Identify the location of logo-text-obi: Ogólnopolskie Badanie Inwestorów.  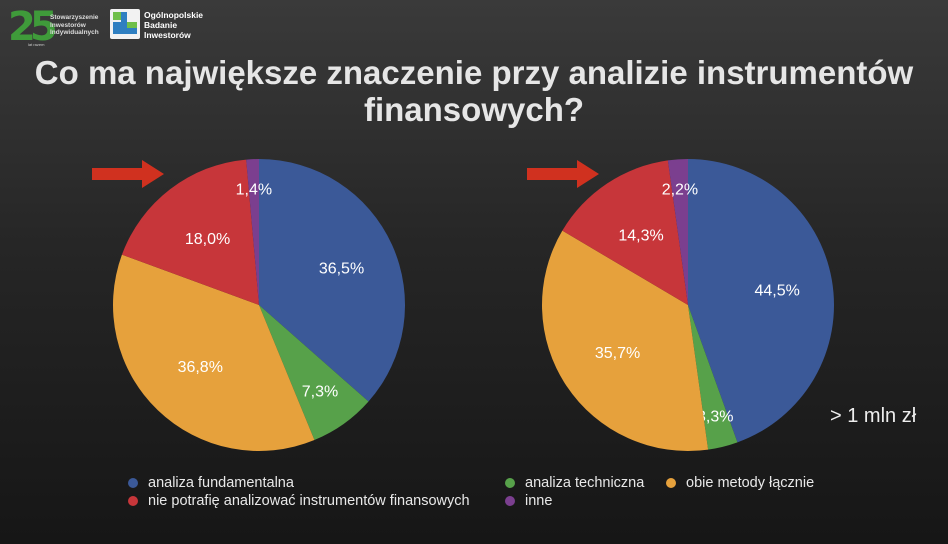
(174, 25).